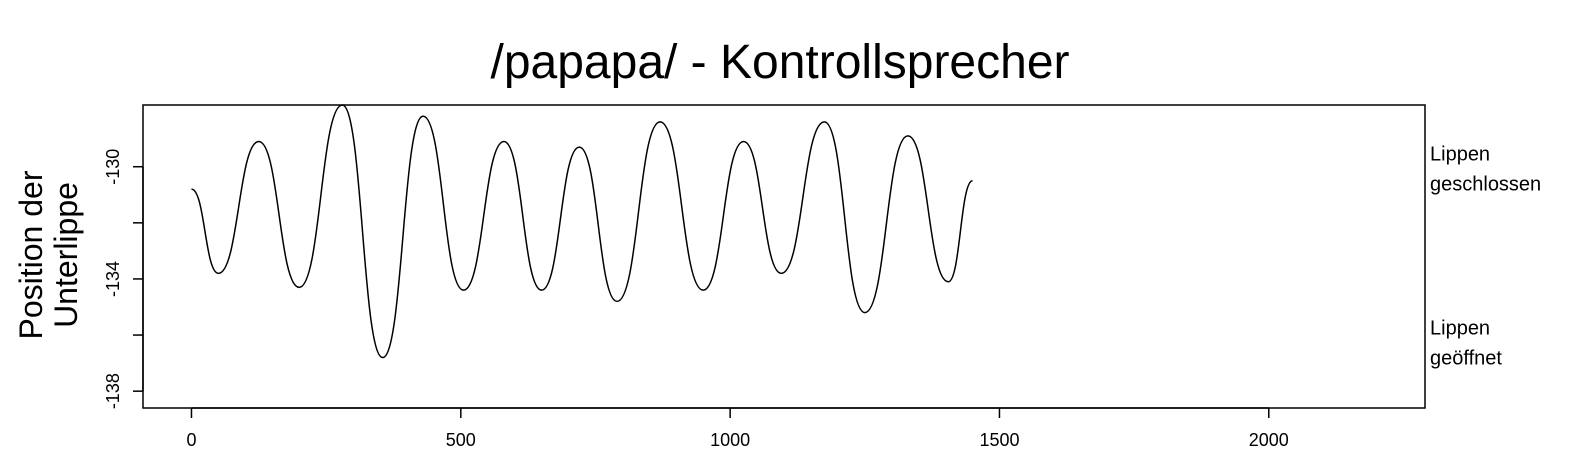 The image size is (1575, 472). I want to click on annotation-text: geöffnet, so click(1466, 359).